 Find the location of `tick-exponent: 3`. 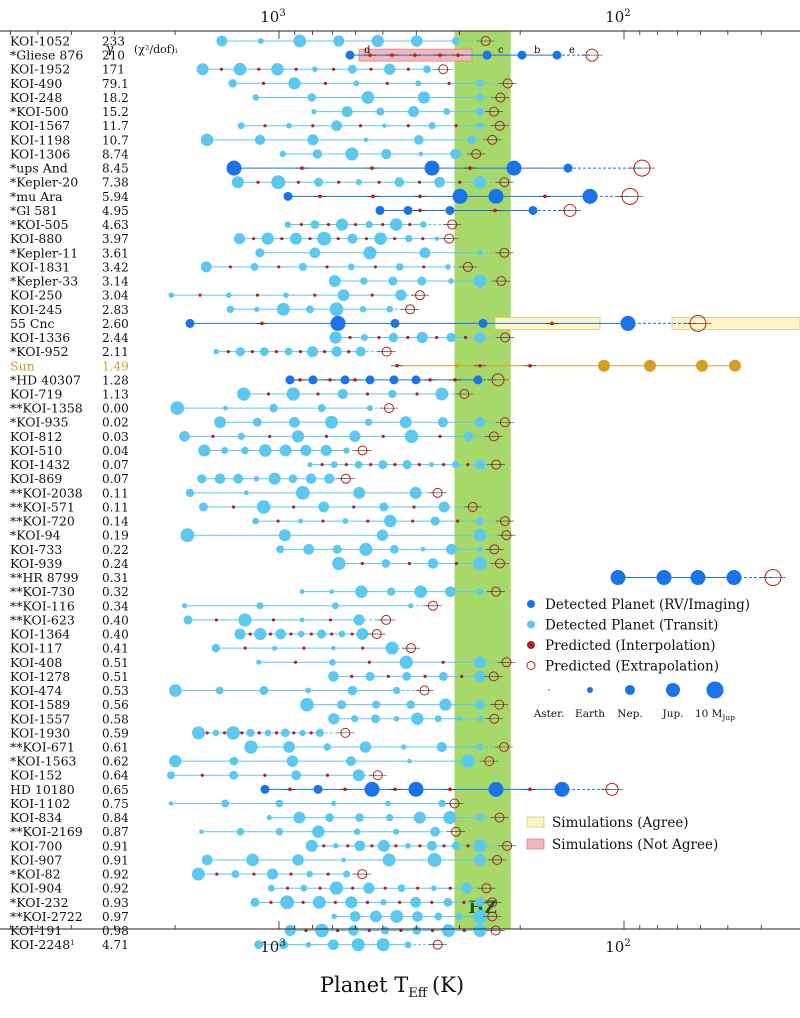

tick-exponent: 3 is located at coordinates (282, 943).